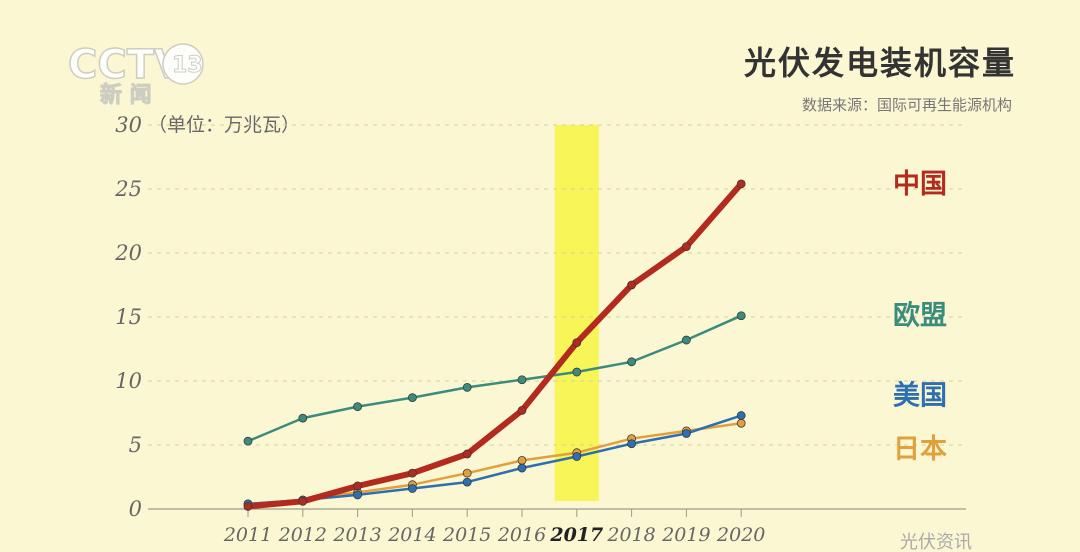 The height and width of the screenshot is (552, 1080). Describe the element at coordinates (740, 535) in the screenshot. I see `x-tick-label: 2020` at that location.